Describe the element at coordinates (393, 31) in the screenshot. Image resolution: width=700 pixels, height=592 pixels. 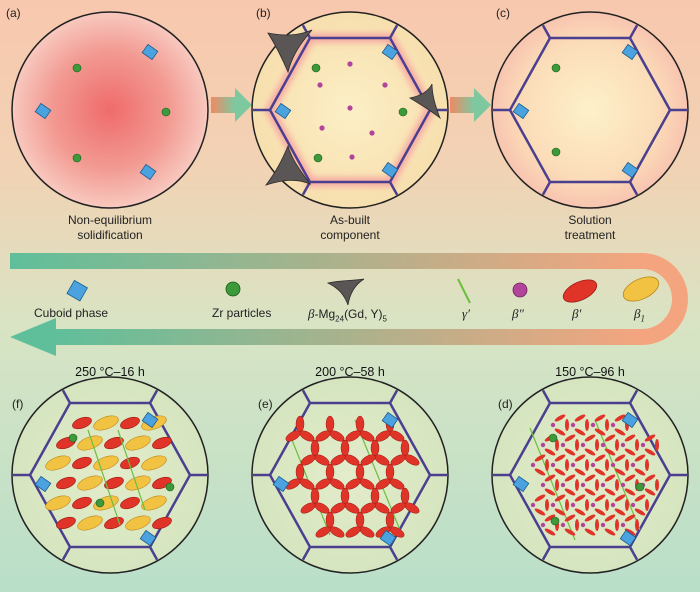
I see `b-boundary-spoke` at that location.